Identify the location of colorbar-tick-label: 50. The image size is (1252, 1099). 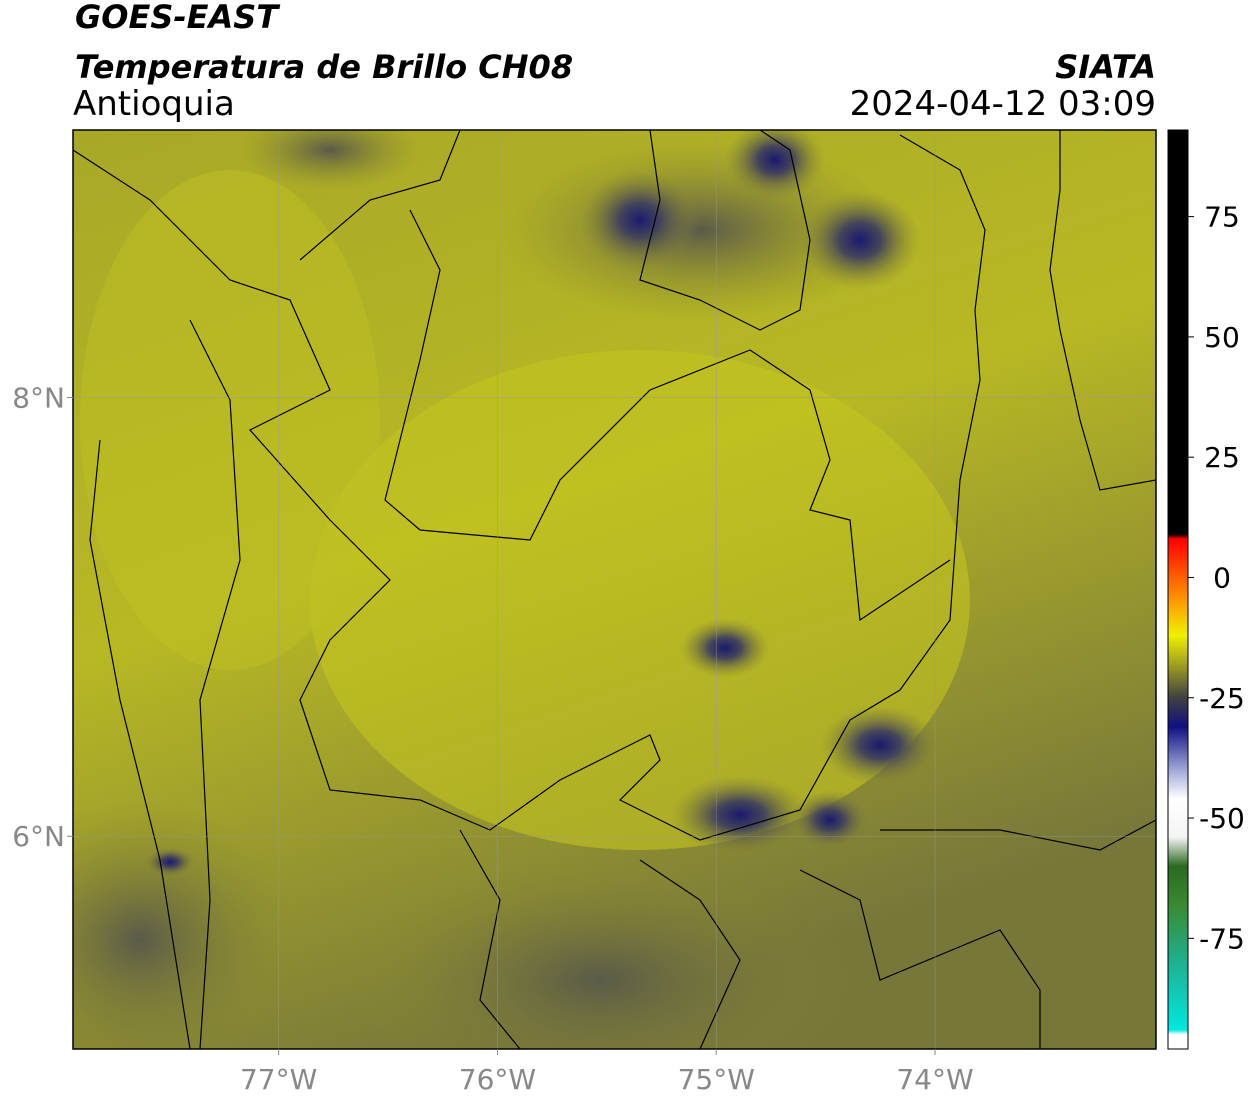
(1222, 337).